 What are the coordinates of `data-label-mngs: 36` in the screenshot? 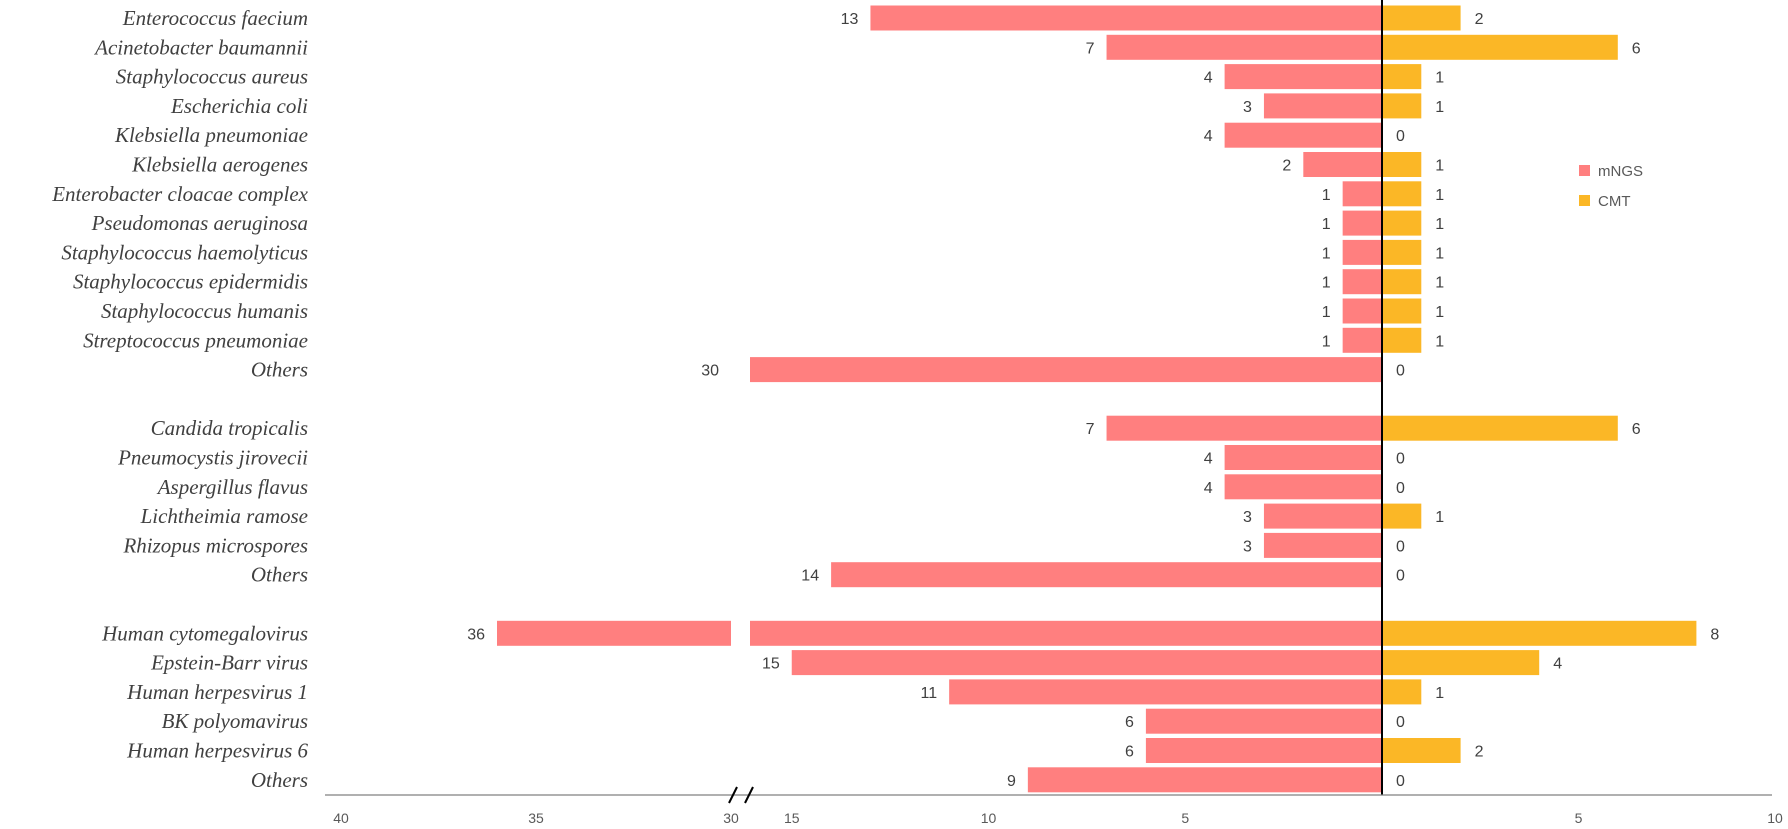 It's located at (476, 634).